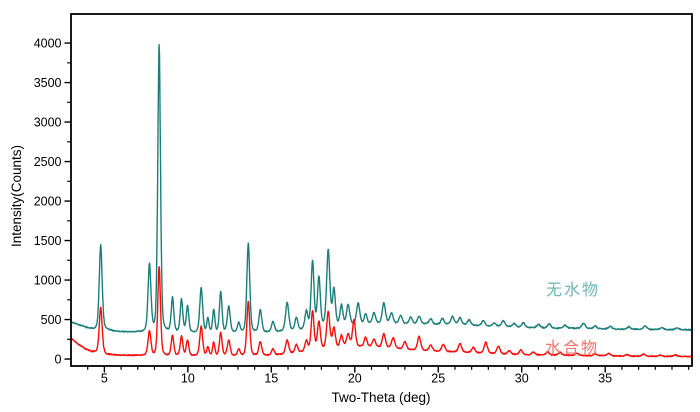  I want to click on x-tick-label: 5, so click(104, 379).